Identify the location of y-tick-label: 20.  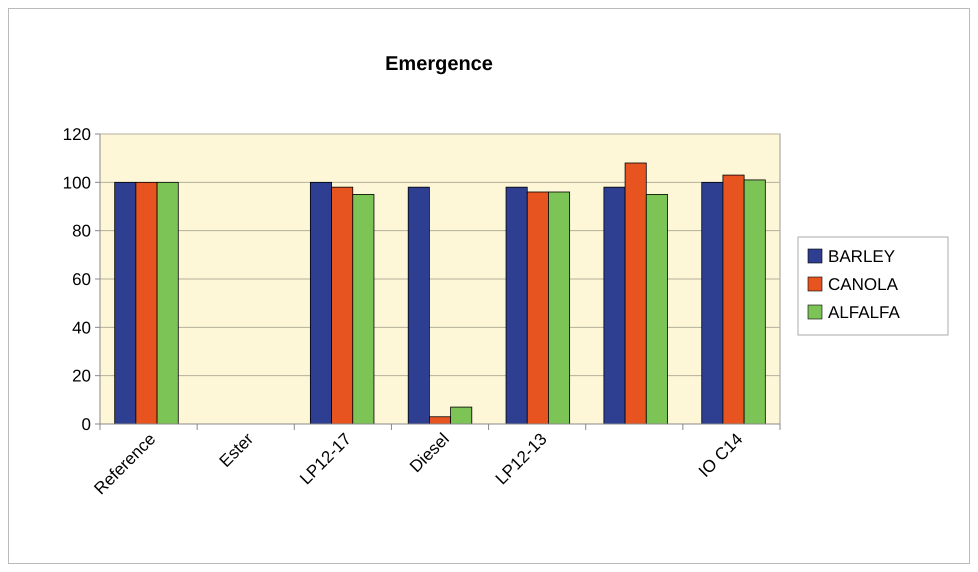
(81, 376).